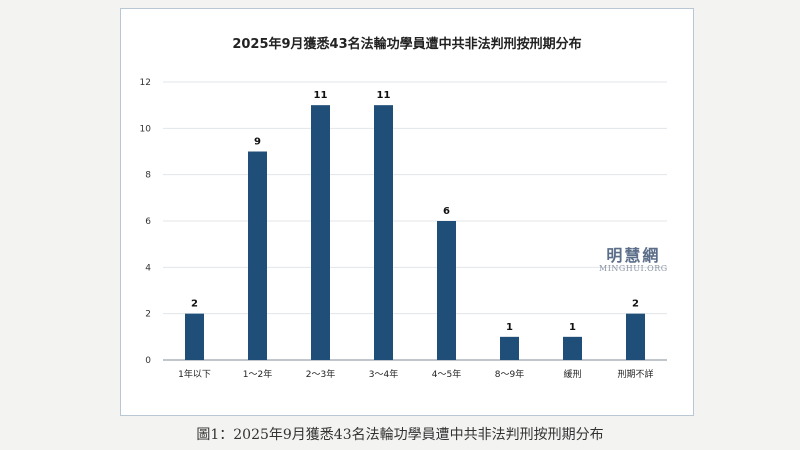 This screenshot has height=450, width=800. I want to click on x-tick-label: 4～5年, so click(446, 374).